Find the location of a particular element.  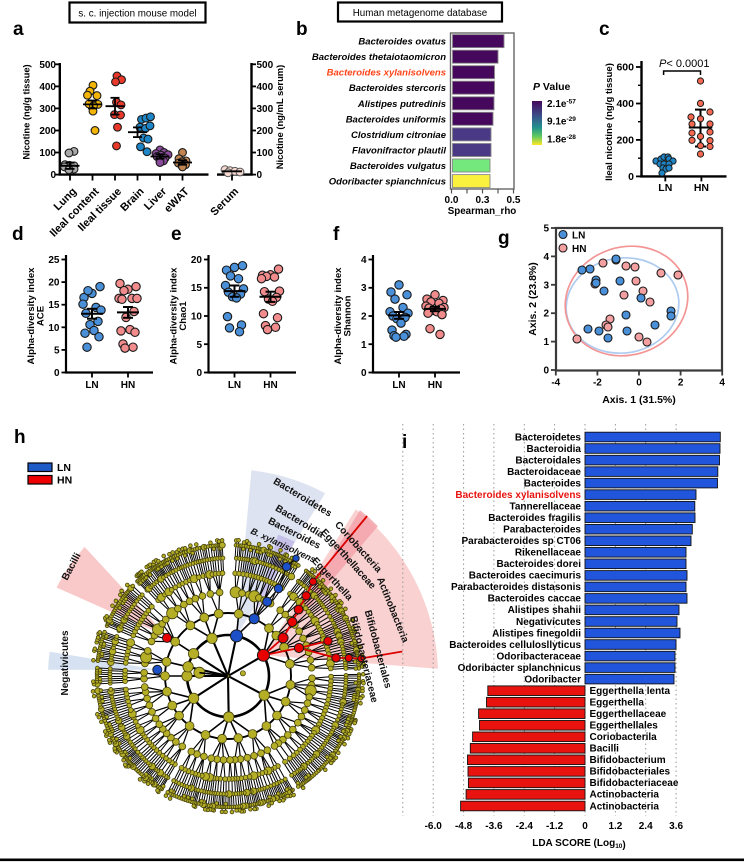

svg-text: Tannerellaceae is located at coordinates (545, 507).